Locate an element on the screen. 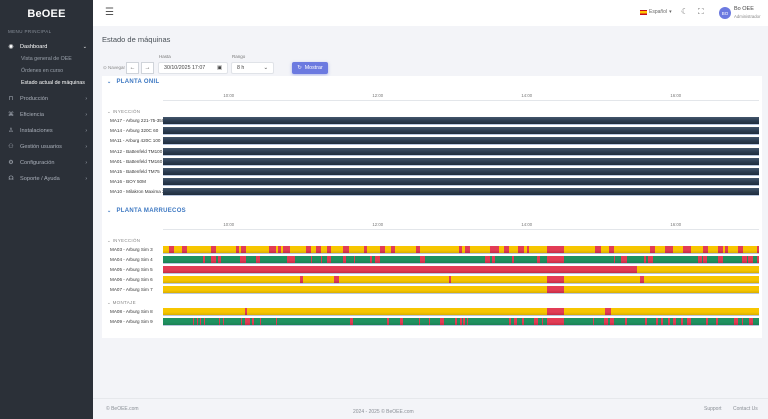  machine-label: MA06 - Arburg Sim 6 is located at coordinates (131, 280).